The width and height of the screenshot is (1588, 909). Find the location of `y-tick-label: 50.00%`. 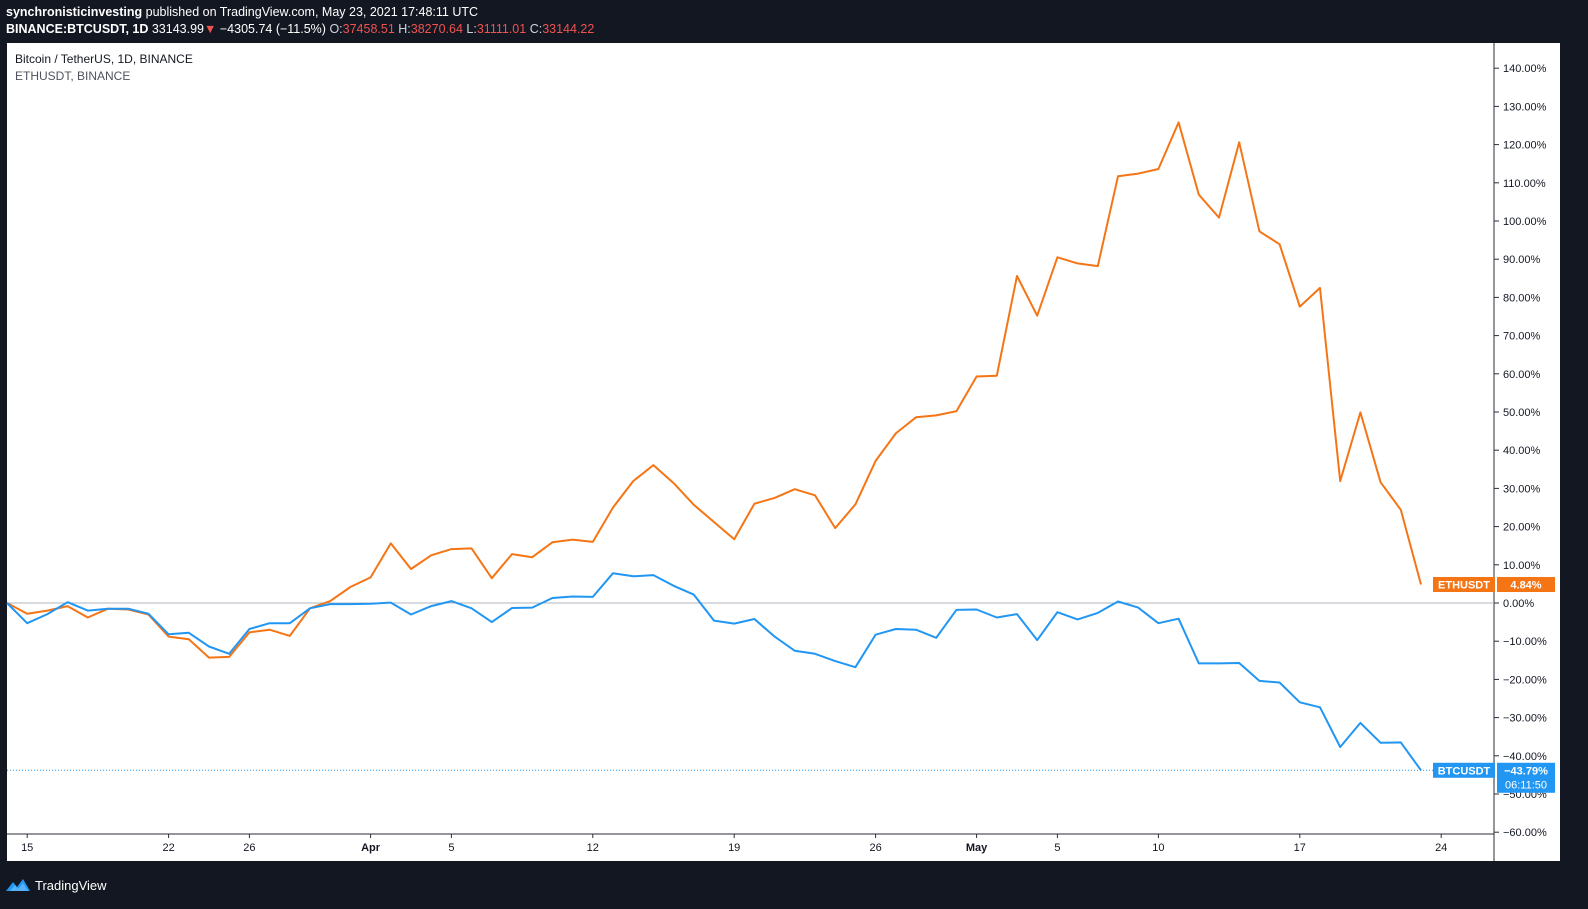

y-tick-label: 50.00% is located at coordinates (1522, 413).